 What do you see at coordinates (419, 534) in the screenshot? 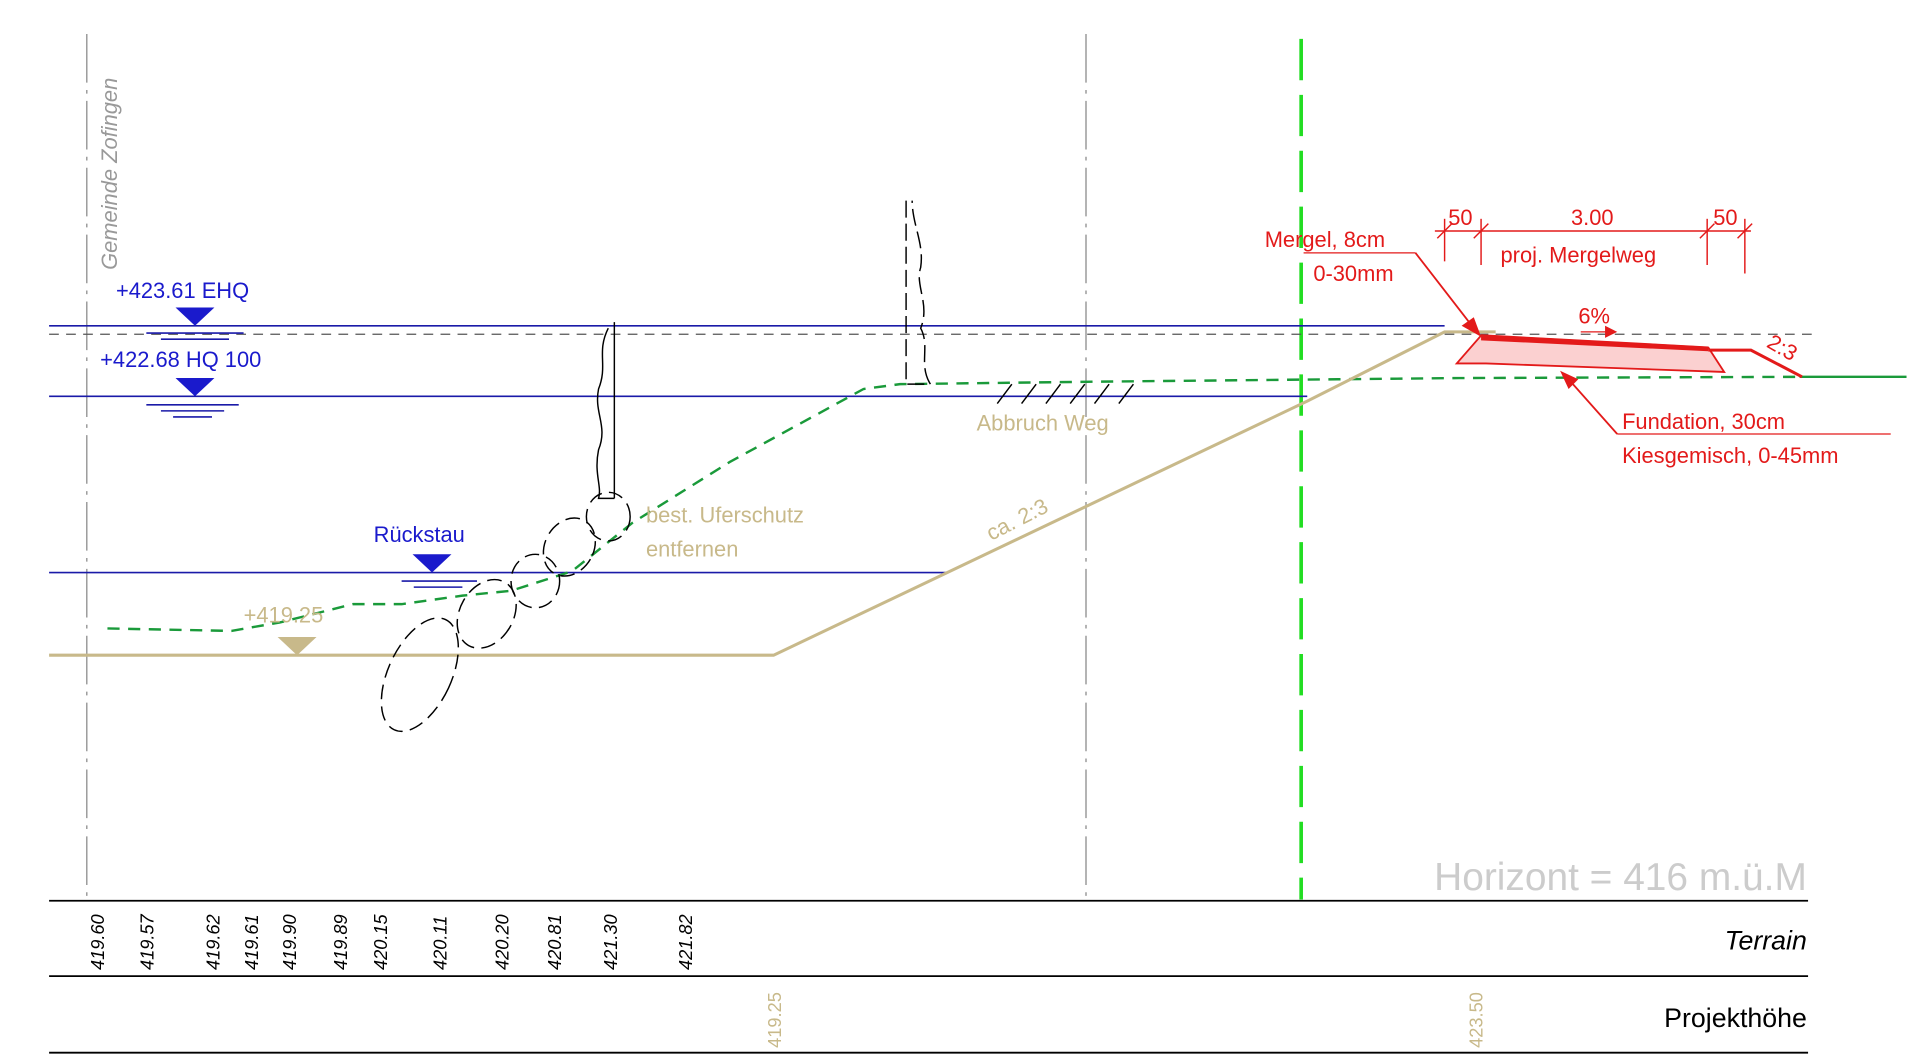
I see `level-label: Rückstau` at bounding box center [419, 534].